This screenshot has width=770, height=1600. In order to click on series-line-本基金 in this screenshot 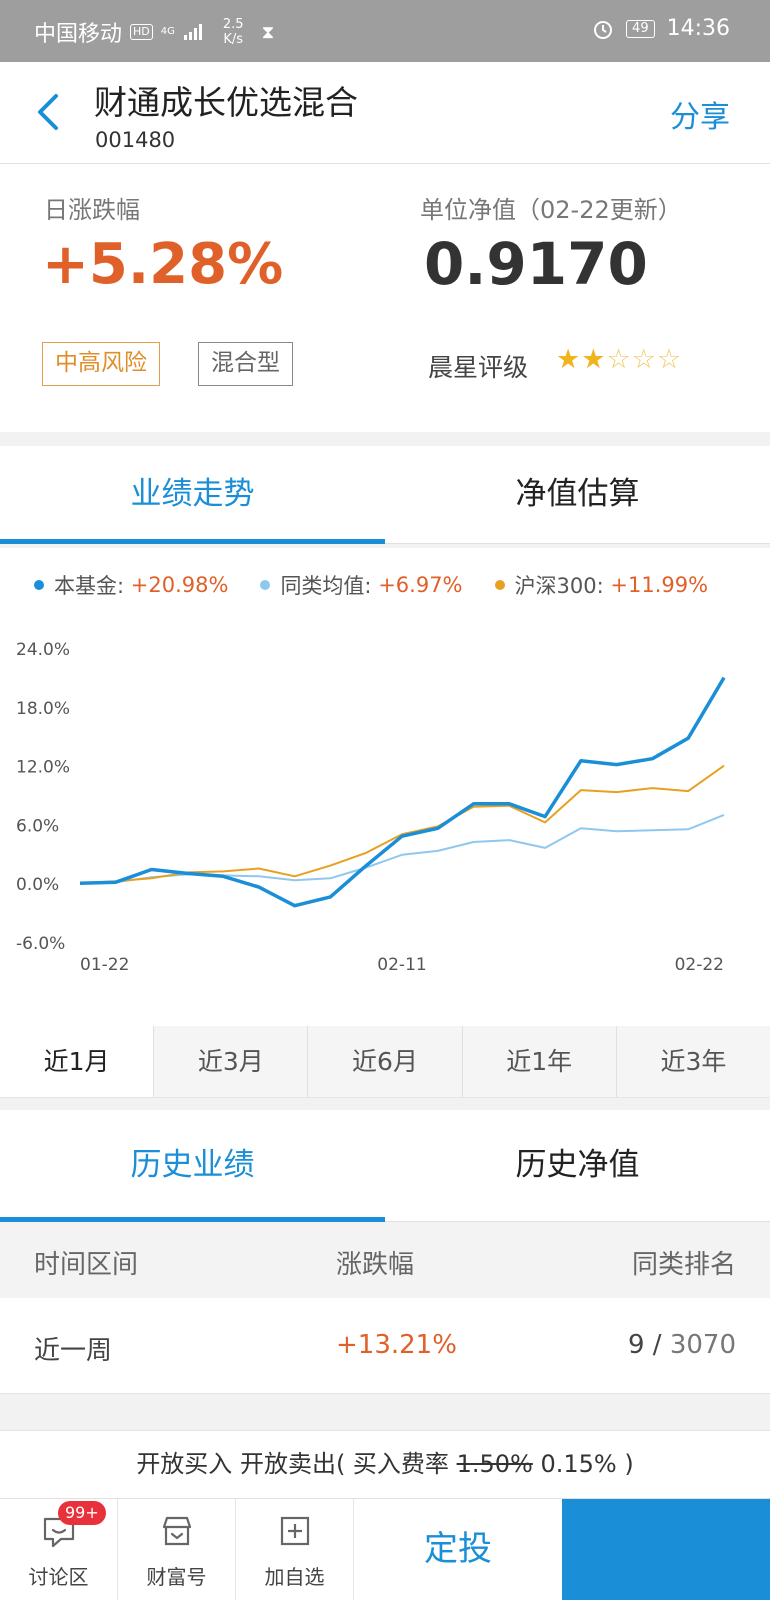, I will do `click(402, 792)`.